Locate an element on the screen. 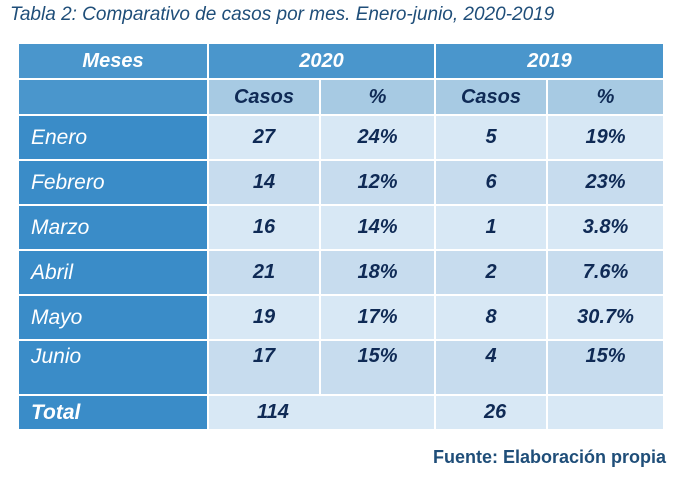  total-casos-2019: 26 is located at coordinates (492, 413).